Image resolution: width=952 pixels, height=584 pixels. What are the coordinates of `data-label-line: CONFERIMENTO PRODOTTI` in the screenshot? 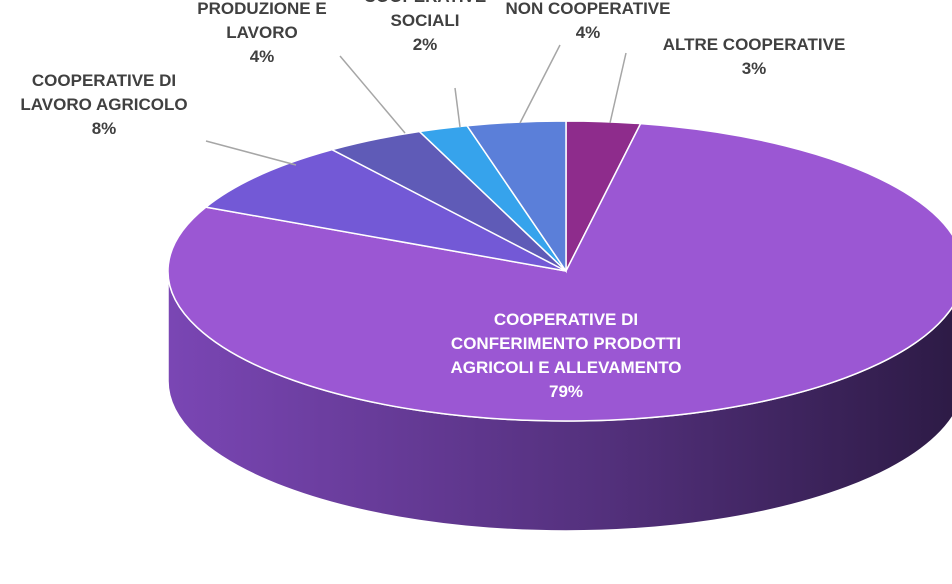 It's located at (566, 343).